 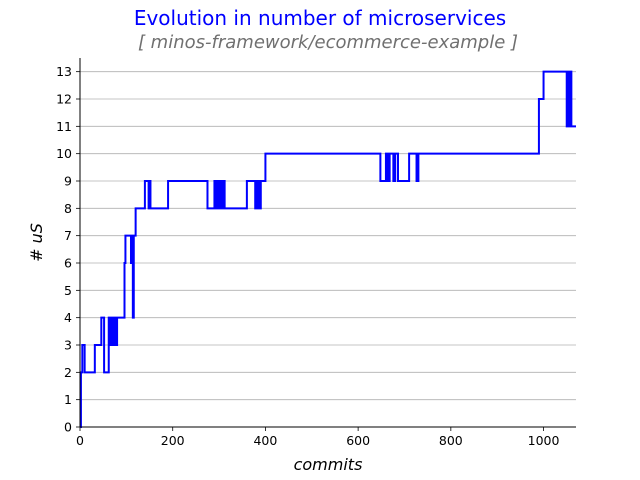 What do you see at coordinates (265, 440) in the screenshot?
I see `x-tick-label: 400` at bounding box center [265, 440].